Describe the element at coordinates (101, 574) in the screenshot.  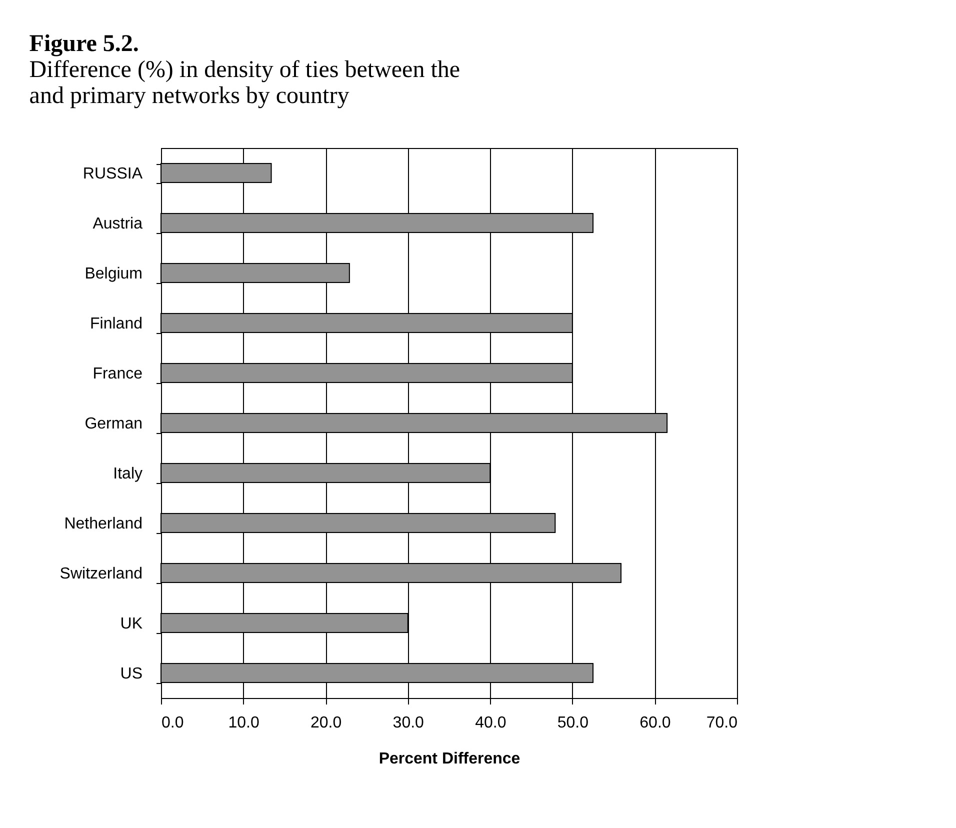
I see `y-tick-label: Switzerland` at that location.